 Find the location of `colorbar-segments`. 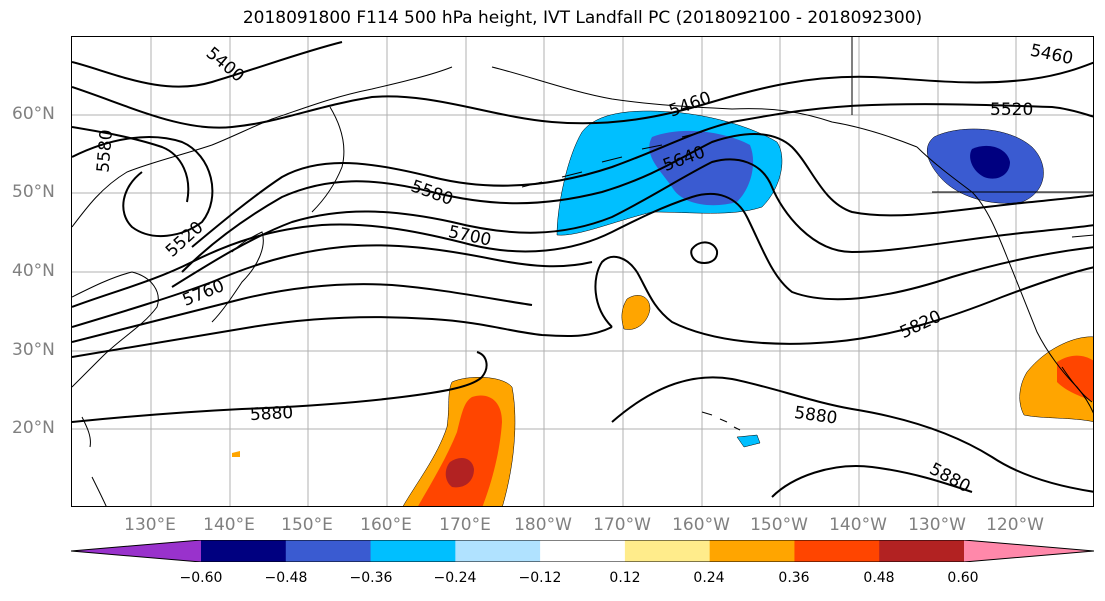

colorbar-segments is located at coordinates (582, 551).